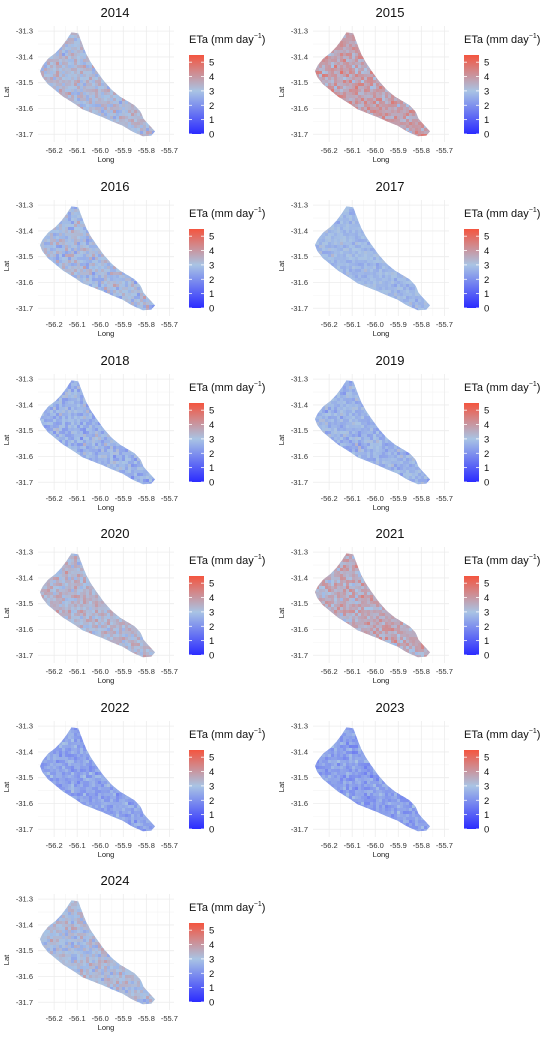 The width and height of the screenshot is (550, 1047). I want to click on eta-raster, so click(372, 432).